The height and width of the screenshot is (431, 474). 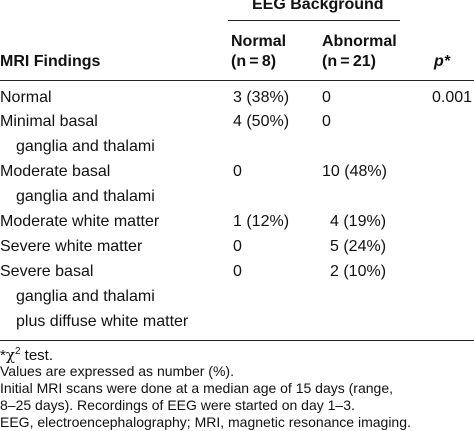 I want to click on header-rule, so click(x=237, y=80).